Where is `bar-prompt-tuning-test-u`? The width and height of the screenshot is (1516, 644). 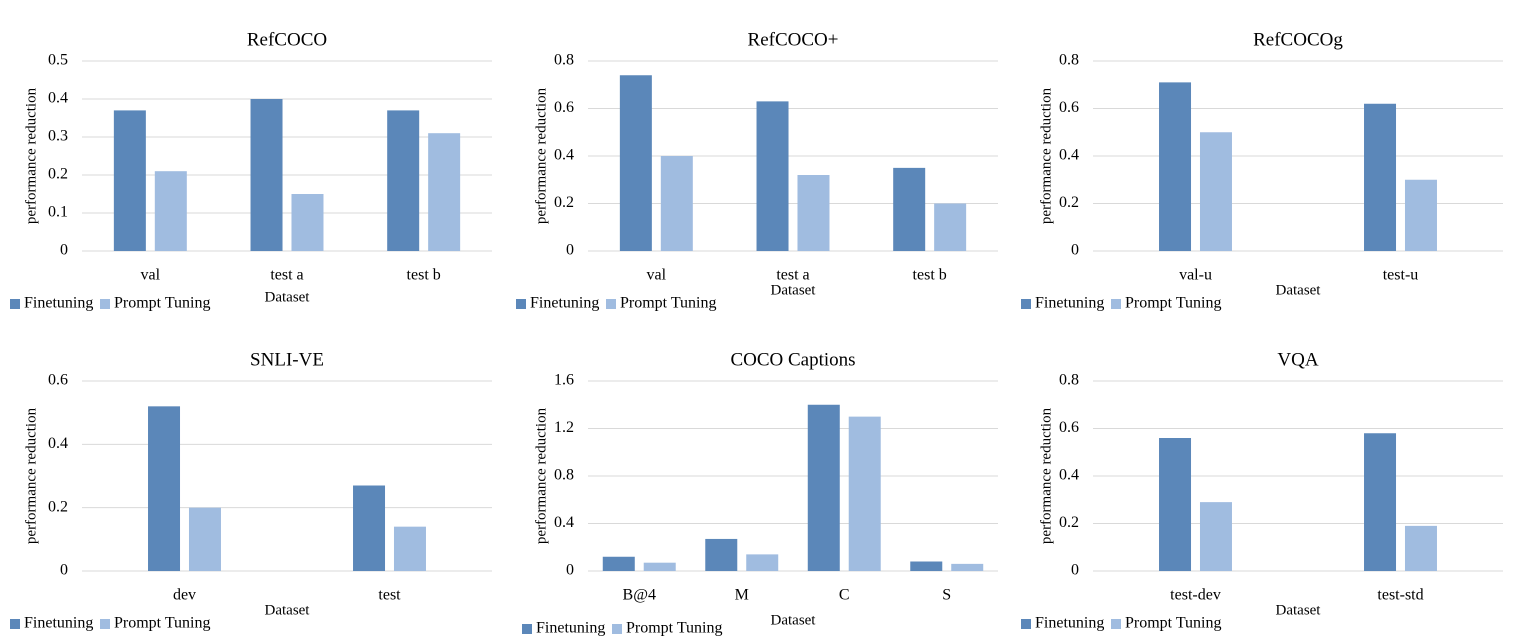 bar-prompt-tuning-test-u is located at coordinates (1420, 215).